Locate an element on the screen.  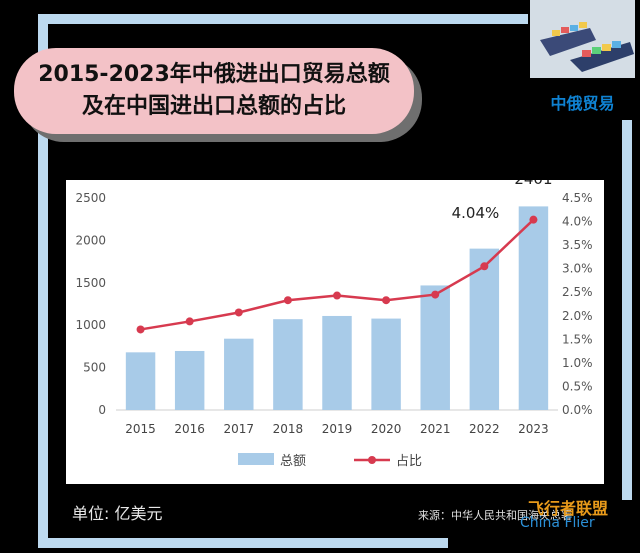
logo-label: 中俄贸易 is located at coordinates (582, 103).